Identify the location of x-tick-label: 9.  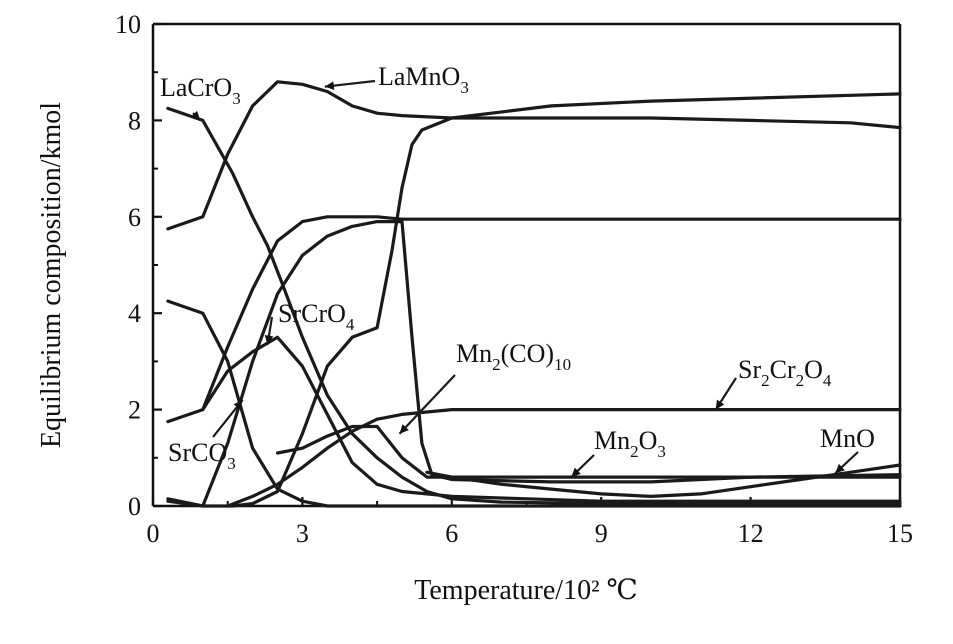
(601, 533).